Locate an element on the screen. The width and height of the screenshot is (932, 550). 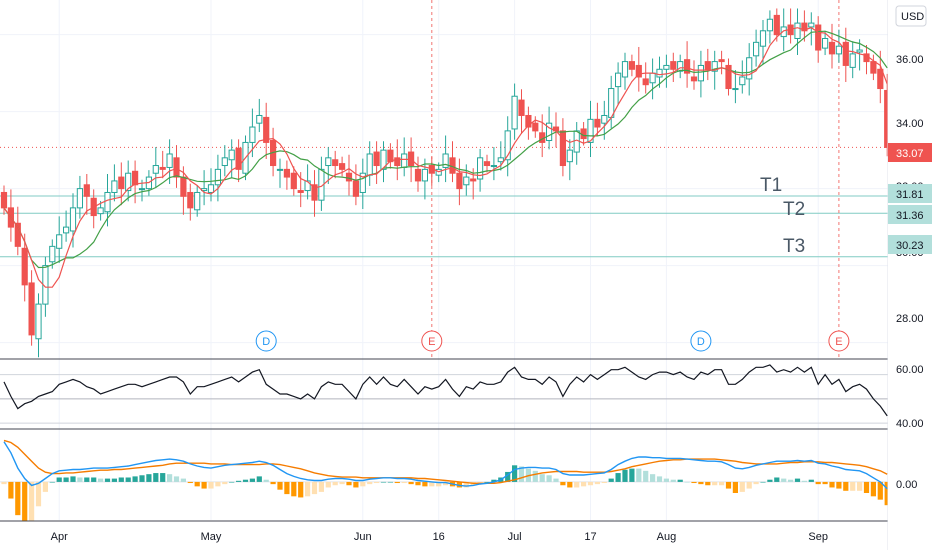
target-labels: T1 T2 T3 is located at coordinates (782, 216).